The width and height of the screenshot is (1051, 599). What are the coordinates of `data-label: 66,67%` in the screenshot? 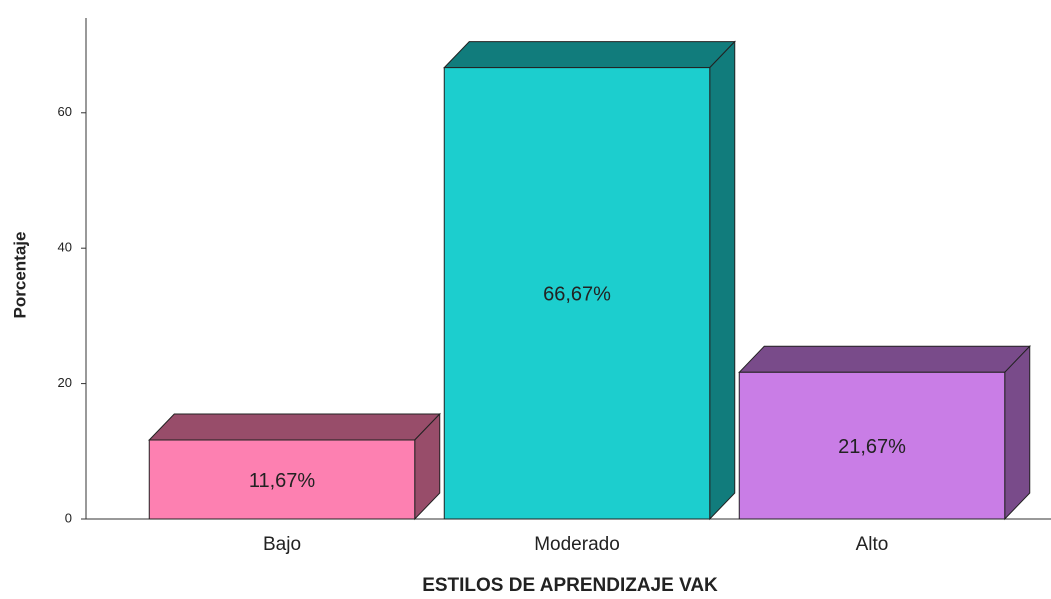 It's located at (577, 295).